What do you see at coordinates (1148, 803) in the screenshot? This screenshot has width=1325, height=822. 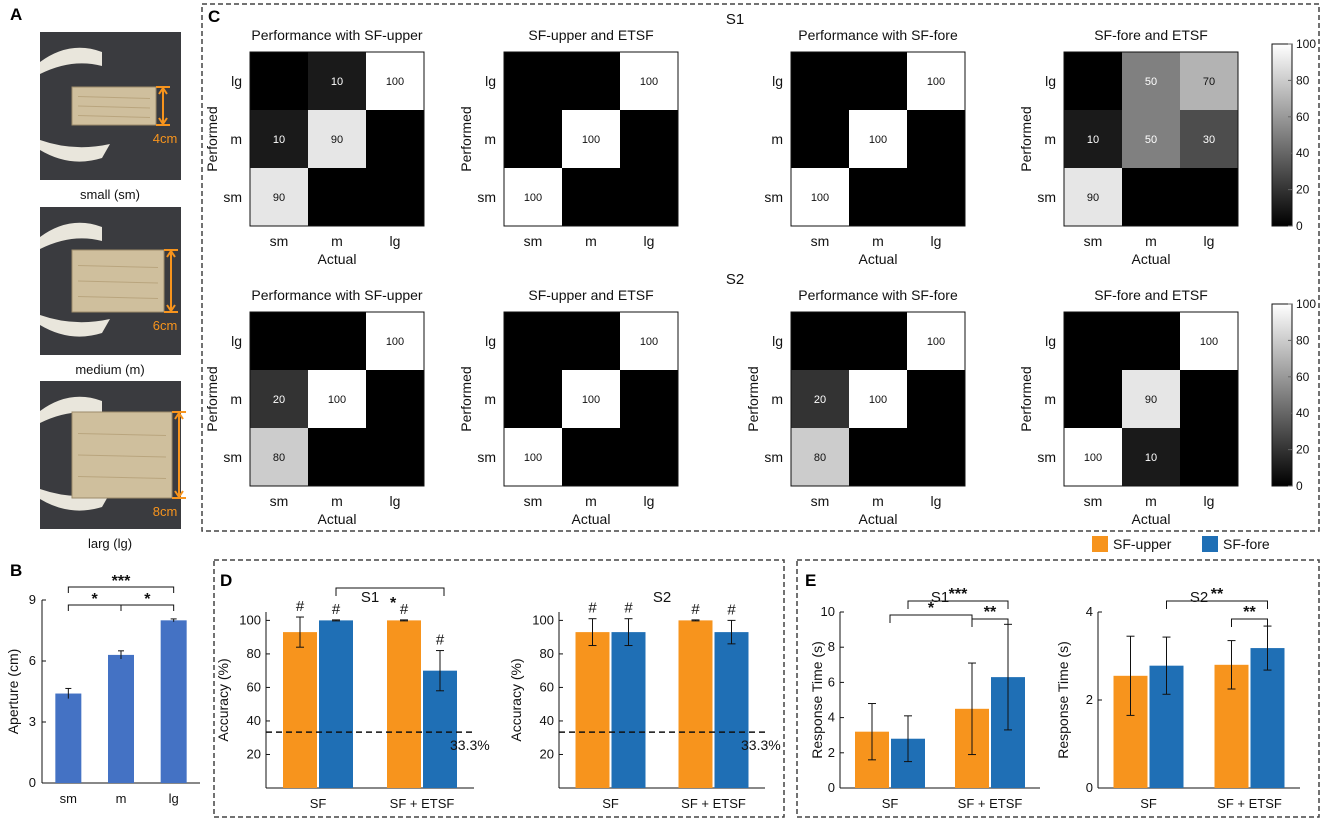 I see `x-tick-label: SF` at bounding box center [1148, 803].